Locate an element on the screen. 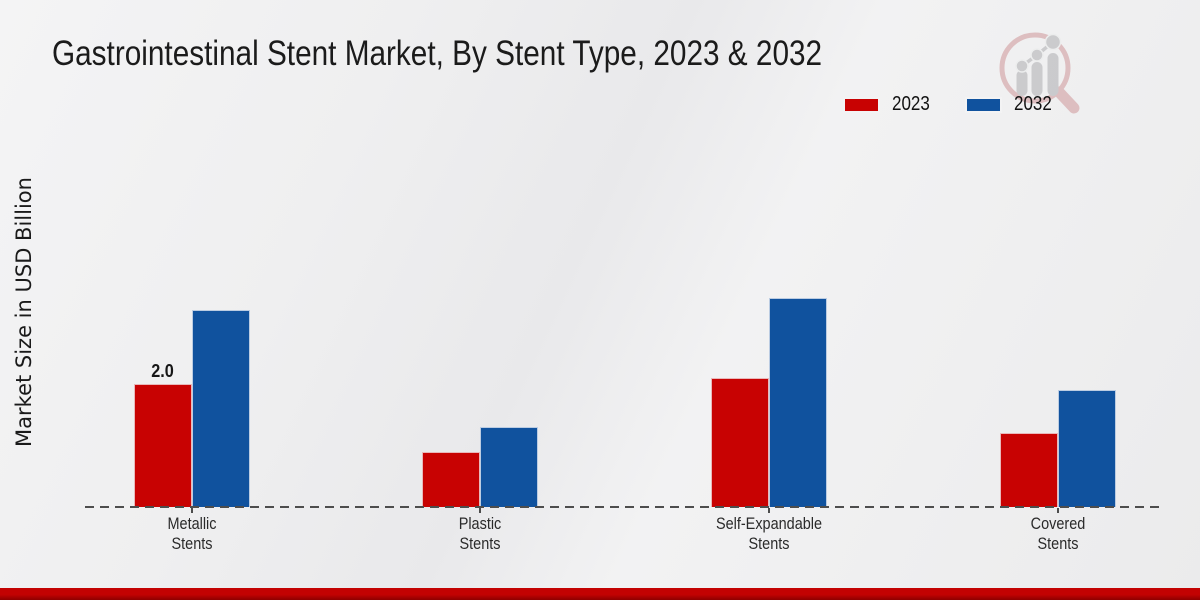 The height and width of the screenshot is (600, 1200). category-label-line: Metallic is located at coordinates (191, 523).